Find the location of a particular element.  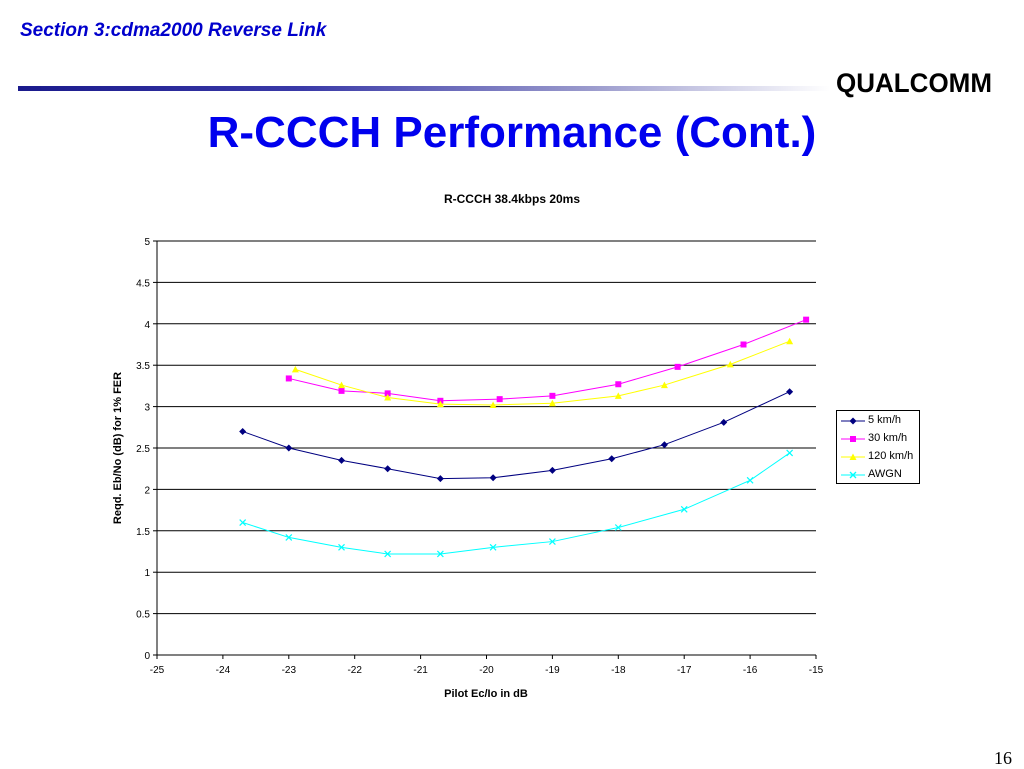

x-tick-label: -22 is located at coordinates (354, 670).